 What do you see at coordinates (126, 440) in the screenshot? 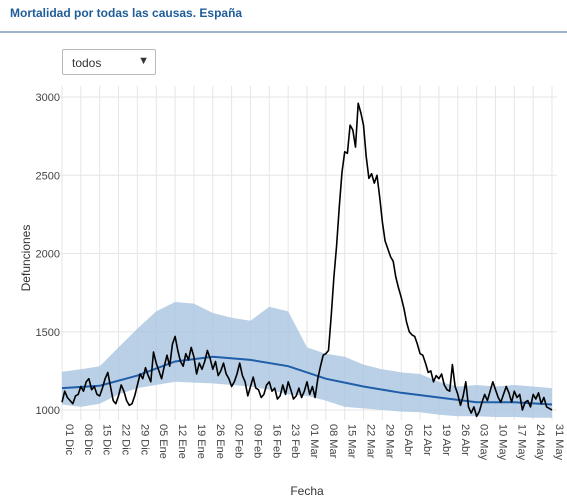
I see `x-tick-label: 22 Dic` at bounding box center [126, 440].